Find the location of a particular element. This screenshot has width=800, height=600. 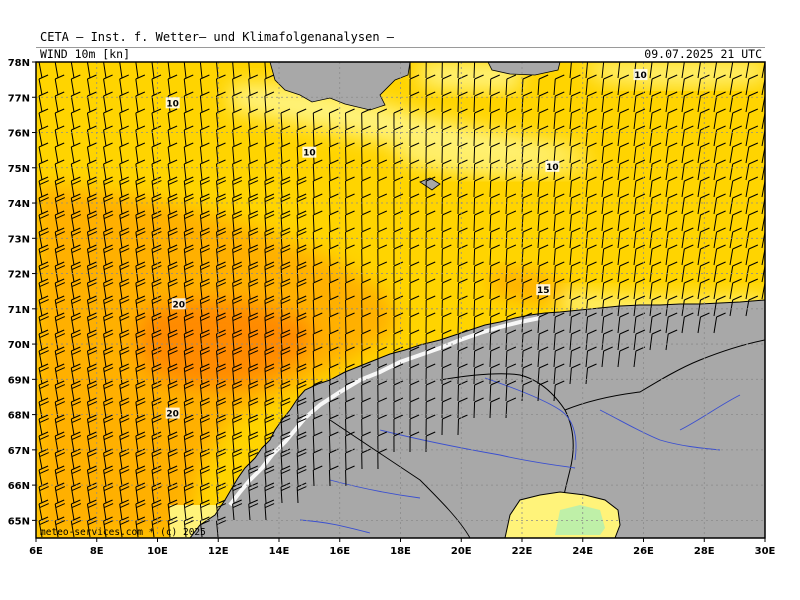

lon-tick-label: 8E is located at coordinates (97, 551).